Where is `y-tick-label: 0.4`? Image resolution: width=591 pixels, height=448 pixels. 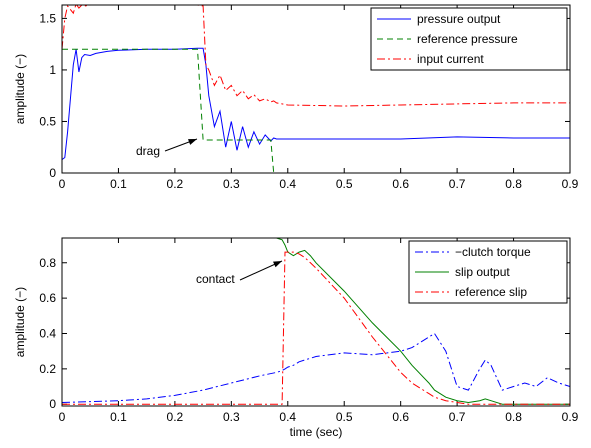
y-tick-label: 0.4 is located at coordinates (47, 333).